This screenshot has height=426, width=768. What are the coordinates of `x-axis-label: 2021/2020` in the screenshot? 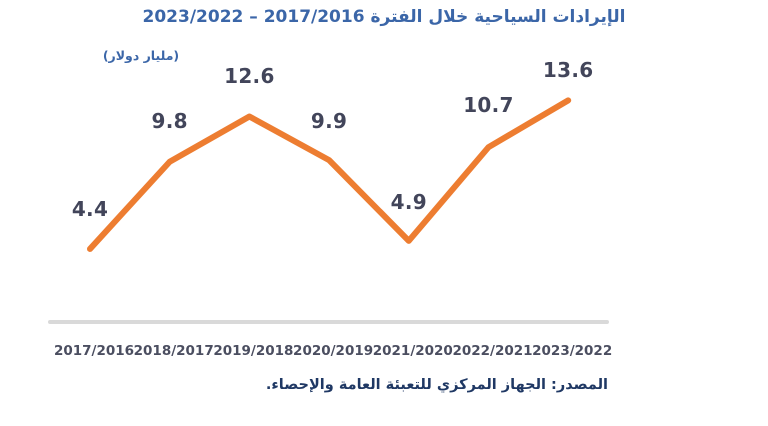 It's located at (412, 351).